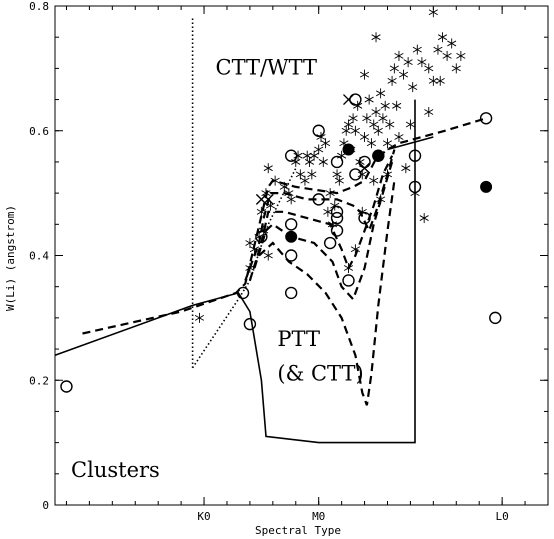 This screenshot has width=554, height=539. Describe the element at coordinates (115, 470) in the screenshot. I see `region-label: Clusters` at that location.